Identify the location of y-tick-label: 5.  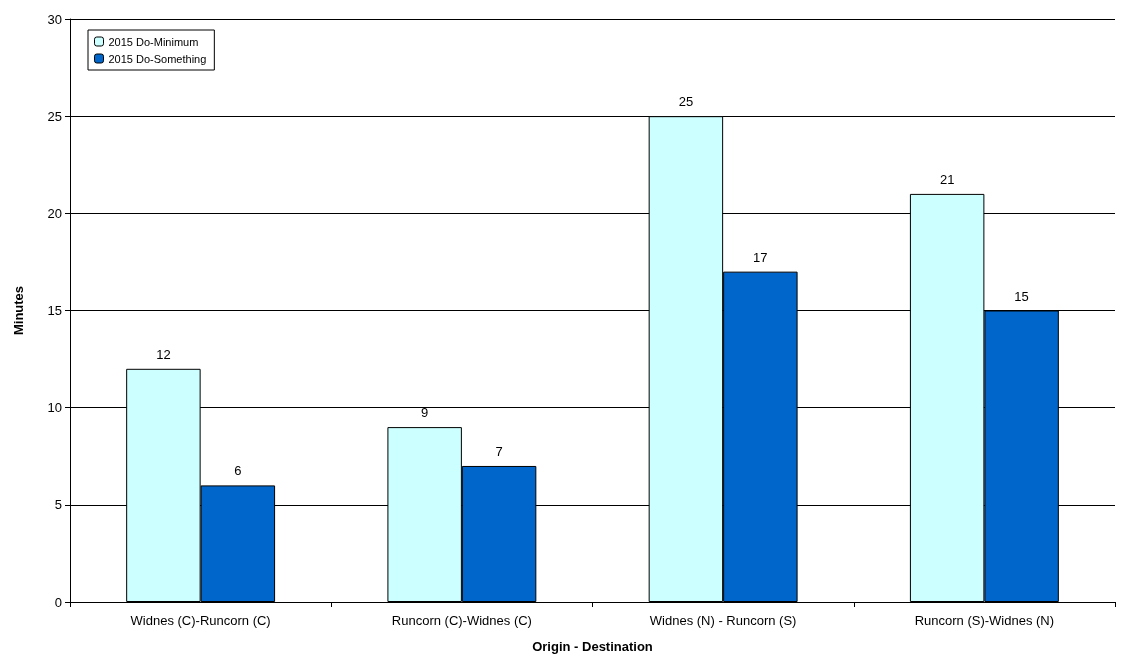
(58, 505).